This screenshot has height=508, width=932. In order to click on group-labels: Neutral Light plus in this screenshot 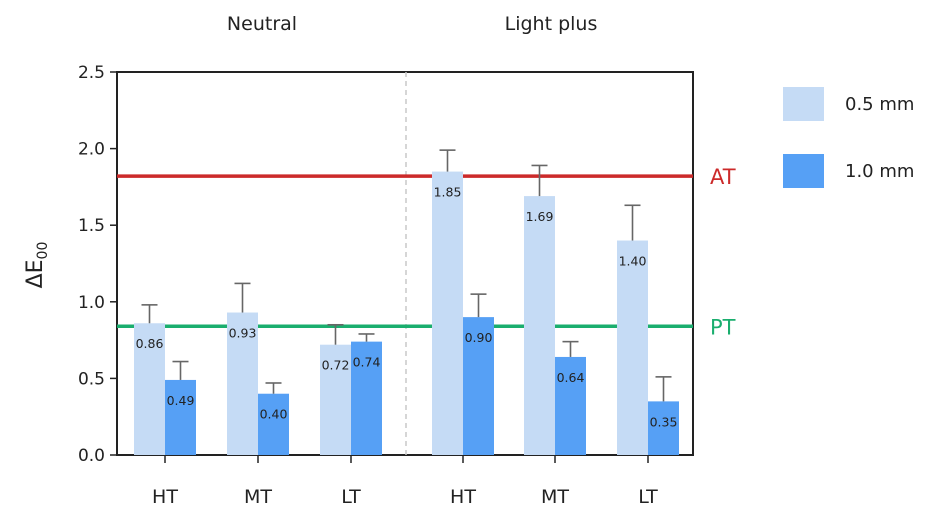, I will do `click(412, 24)`.